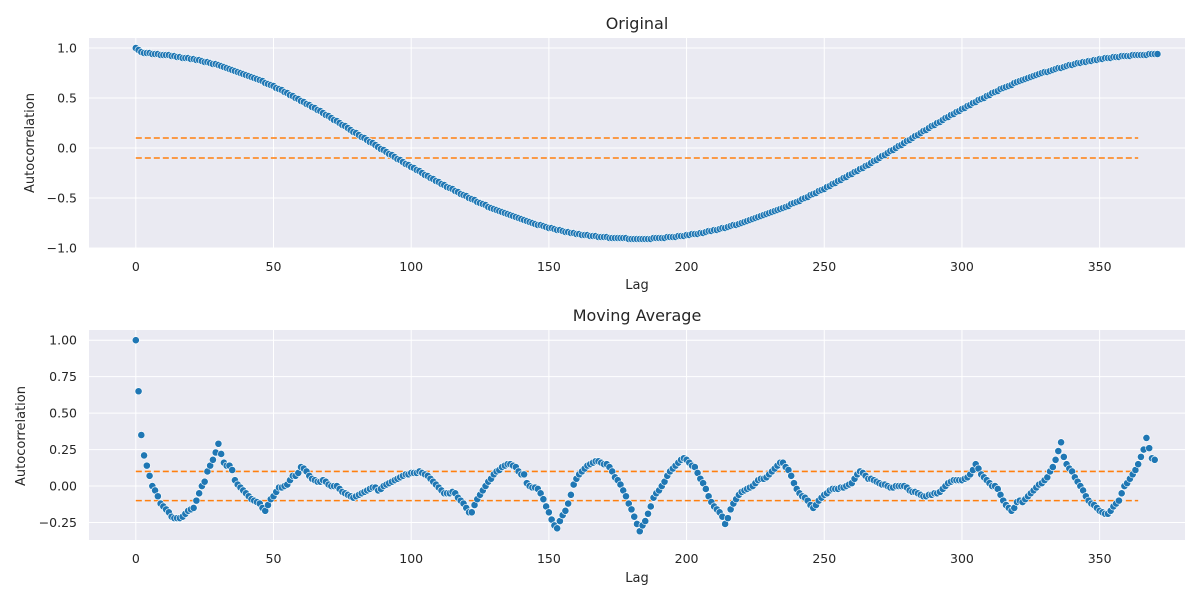  What do you see at coordinates (58, 522) in the screenshot?
I see `y-tick-label: −0.25` at bounding box center [58, 522].